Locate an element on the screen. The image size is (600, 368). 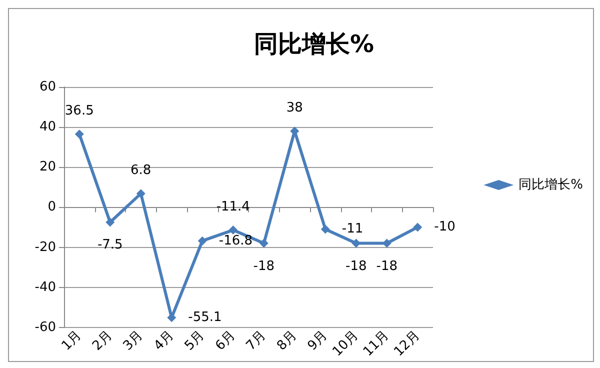
data-label: 6.8 is located at coordinates (141, 170).